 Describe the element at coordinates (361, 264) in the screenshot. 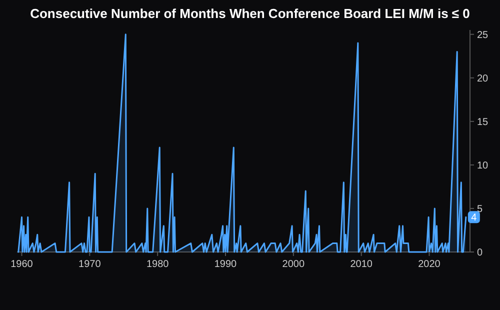

I see `x-tick-label: 2010` at that location.